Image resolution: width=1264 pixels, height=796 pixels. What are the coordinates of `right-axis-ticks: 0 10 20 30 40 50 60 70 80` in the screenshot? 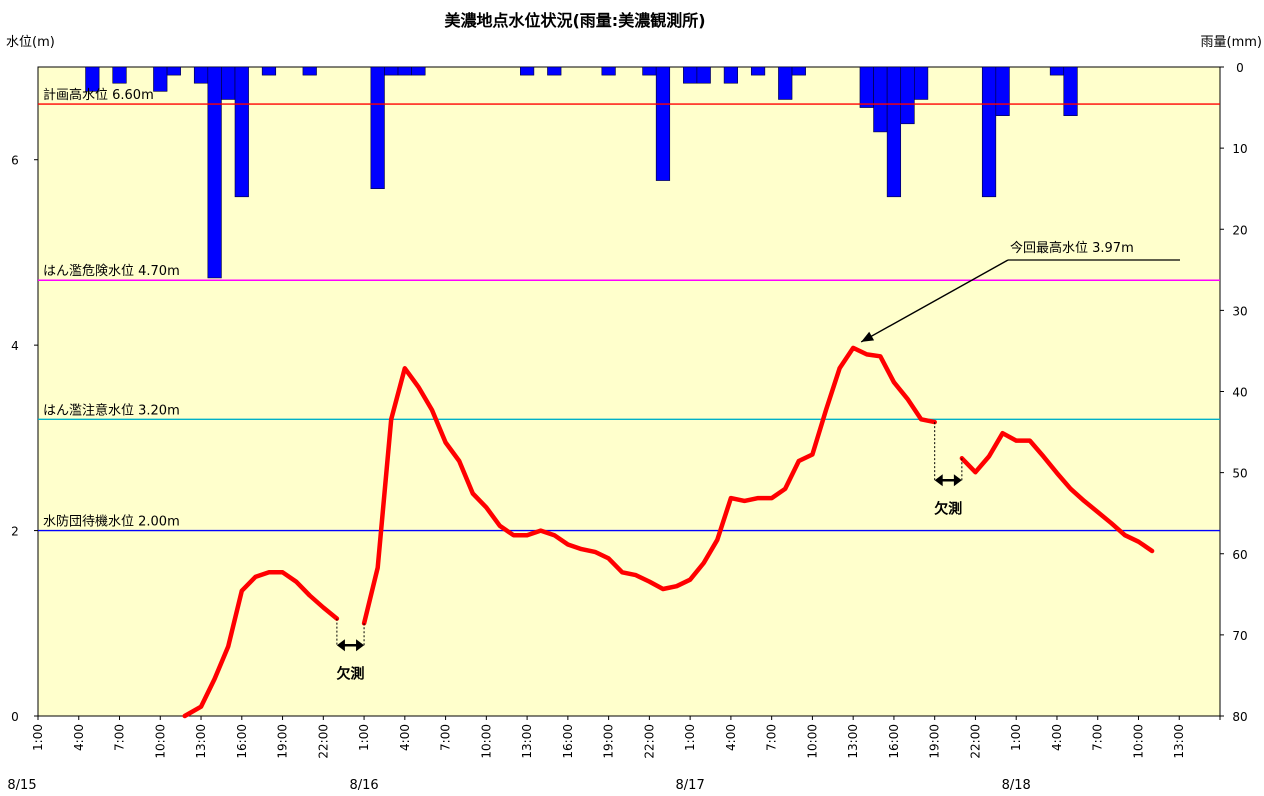 It's located at (1234, 392).